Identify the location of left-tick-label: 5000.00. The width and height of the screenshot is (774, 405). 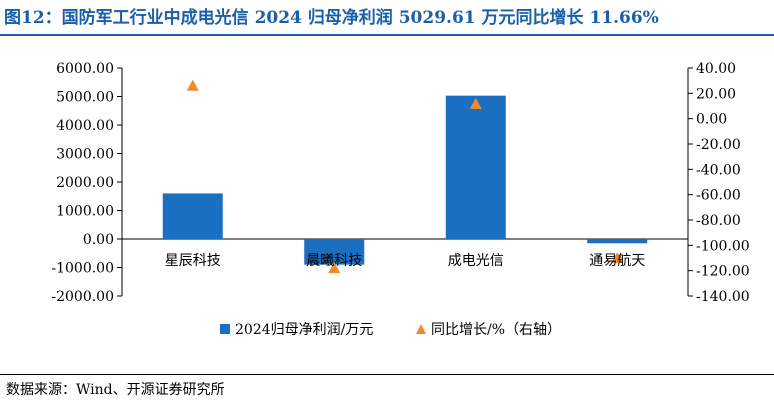
(85, 98).